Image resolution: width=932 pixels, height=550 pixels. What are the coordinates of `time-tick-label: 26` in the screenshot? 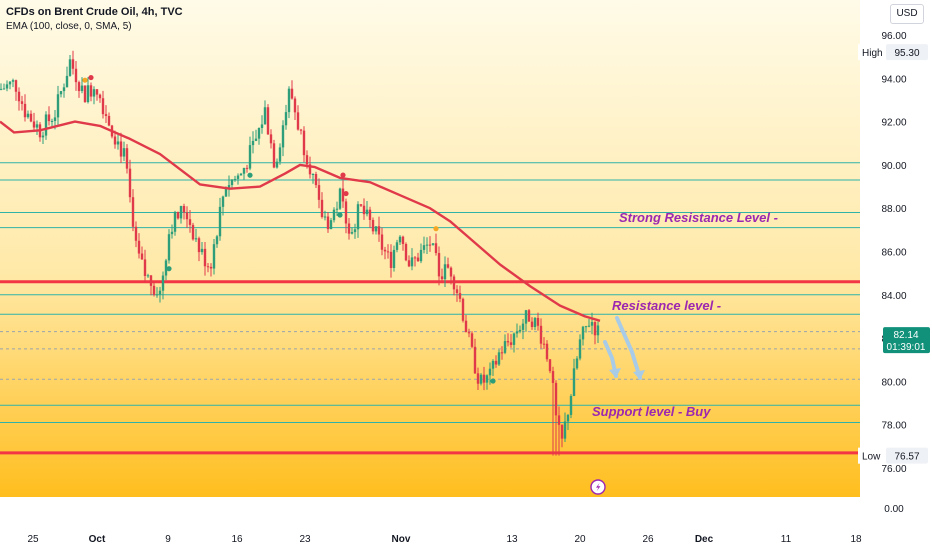 It's located at (648, 539).